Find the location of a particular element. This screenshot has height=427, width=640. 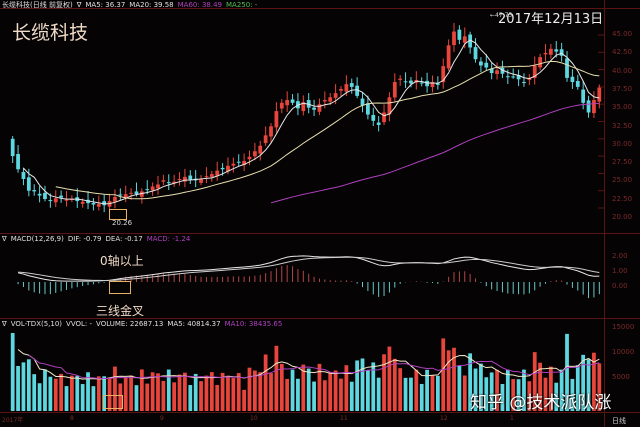

price-y-tick: 37.50 is located at coordinates (622, 88).